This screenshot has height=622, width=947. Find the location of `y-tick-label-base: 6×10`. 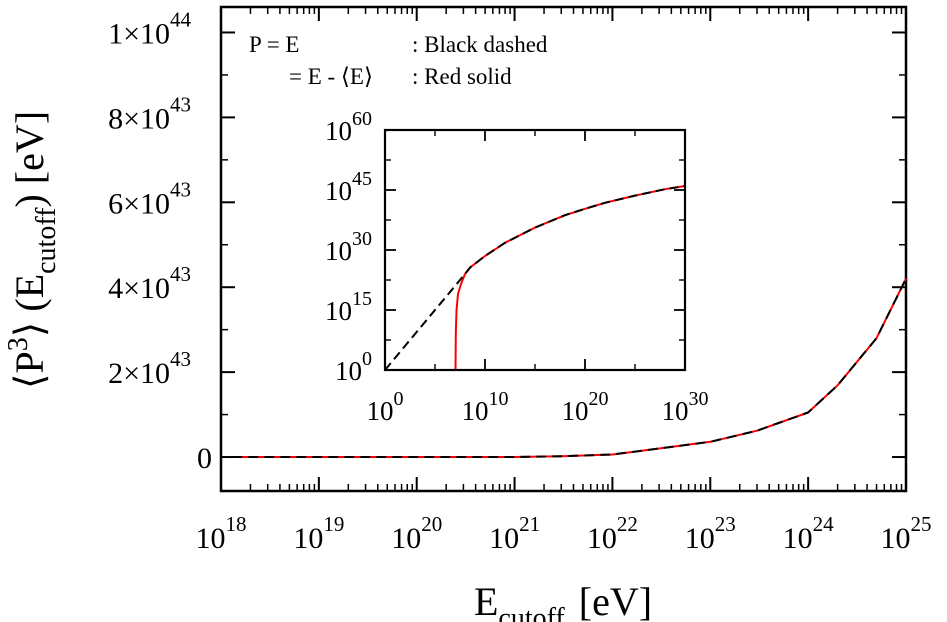

y-tick-label-base: 6×10 is located at coordinates (139, 203).